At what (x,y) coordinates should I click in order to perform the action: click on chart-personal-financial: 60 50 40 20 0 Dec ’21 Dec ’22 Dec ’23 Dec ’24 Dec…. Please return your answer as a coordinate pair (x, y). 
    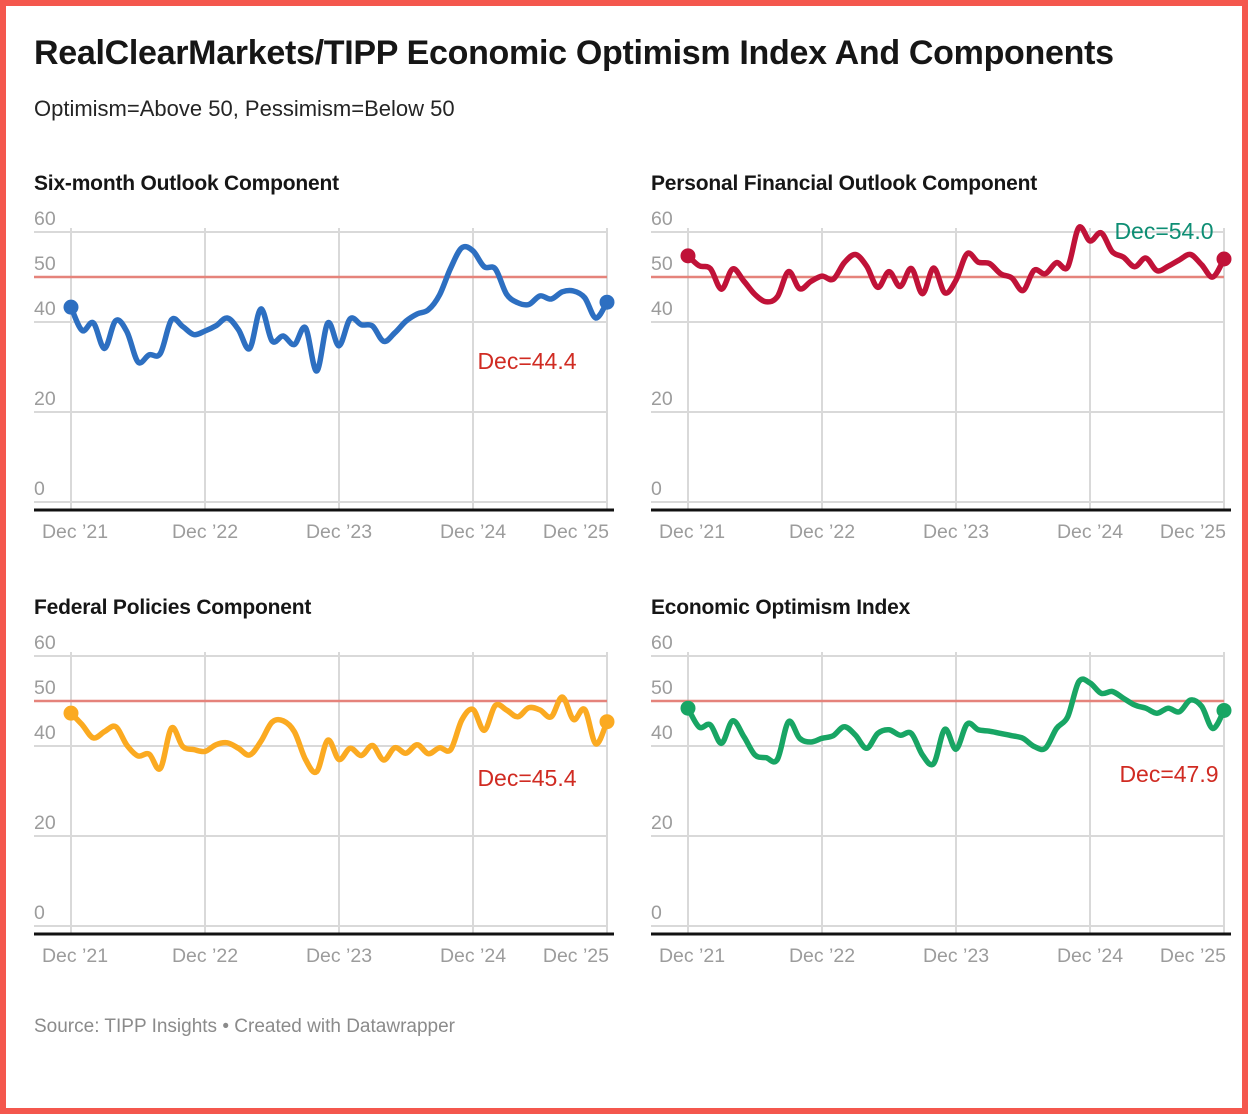
    Looking at the image, I should click on (941, 375).